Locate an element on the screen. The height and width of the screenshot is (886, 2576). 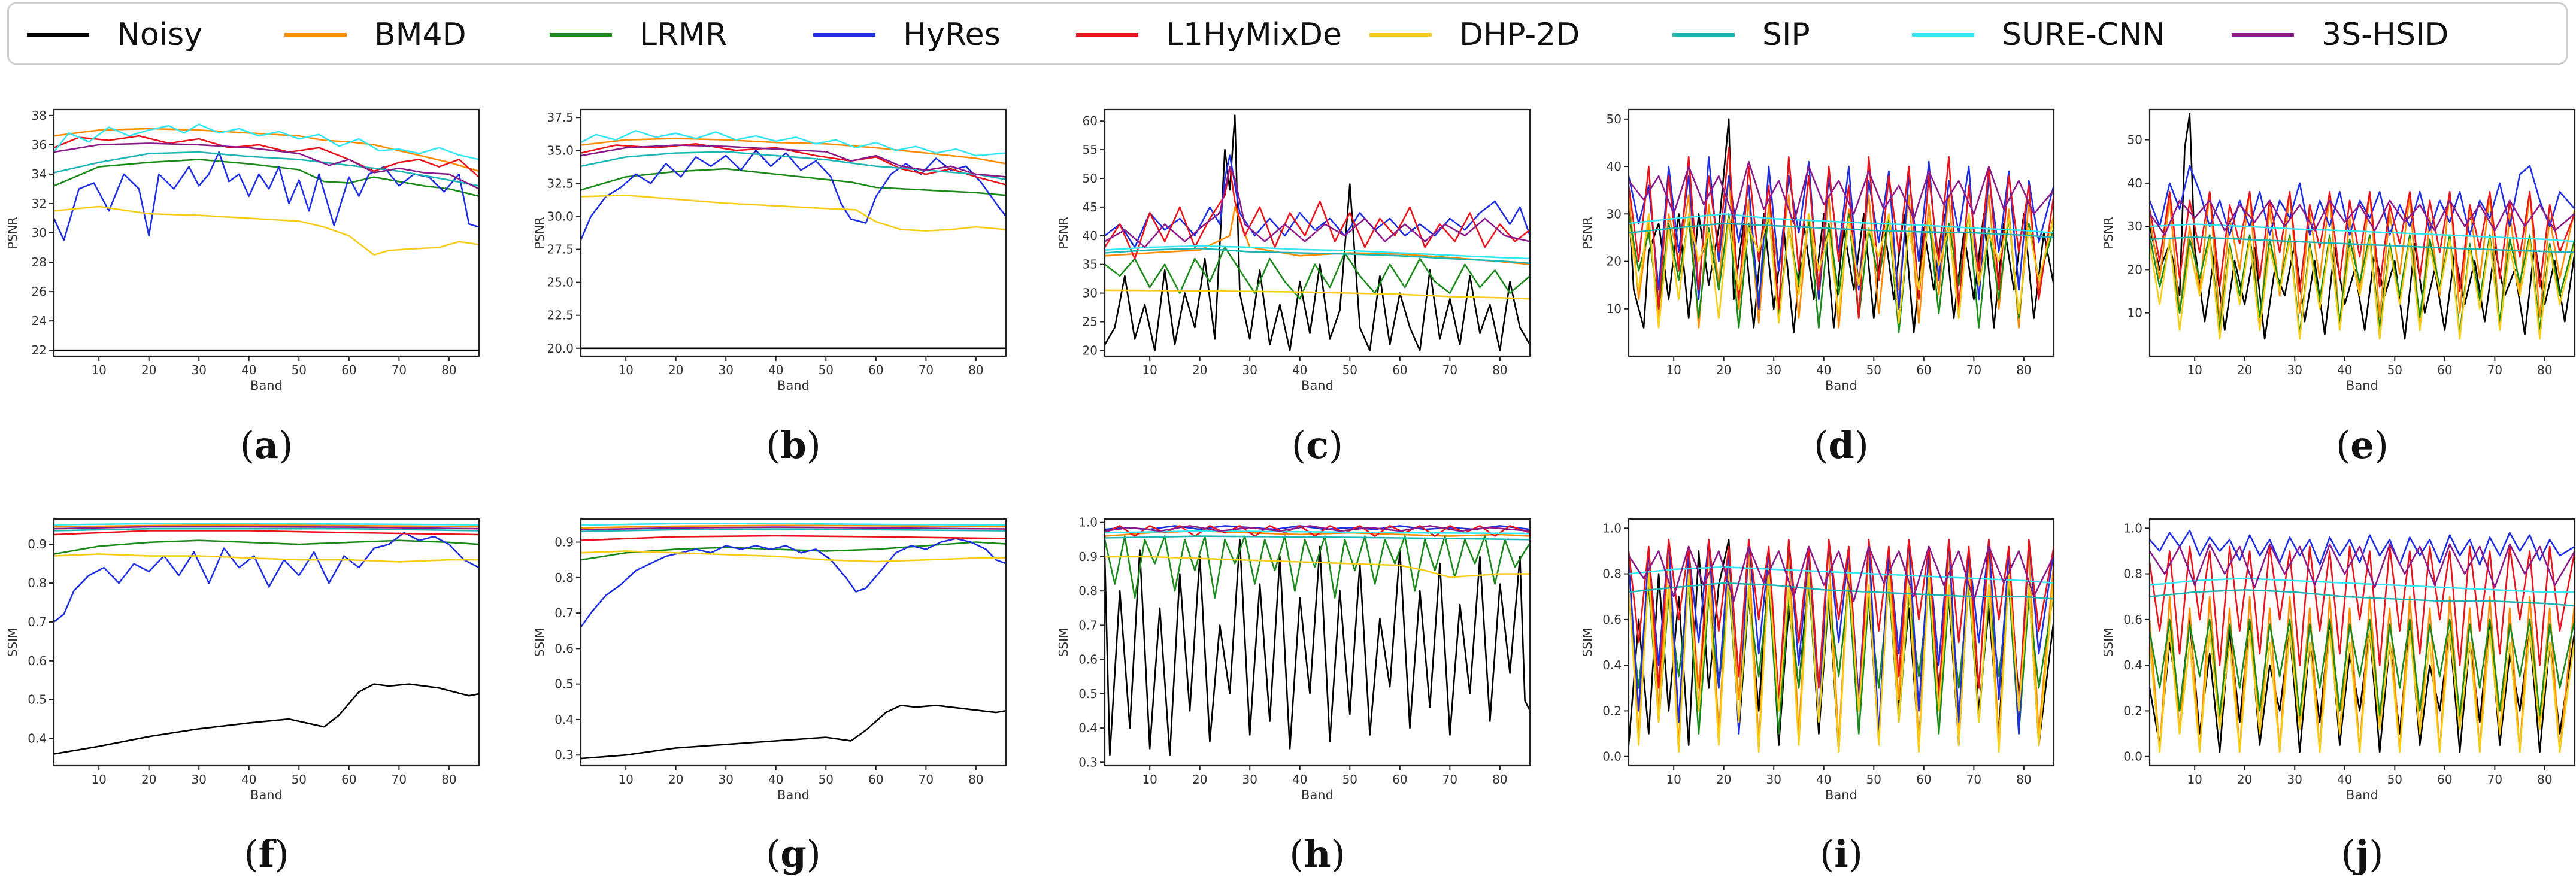
y-tick-label: 25 is located at coordinates (1090, 322).